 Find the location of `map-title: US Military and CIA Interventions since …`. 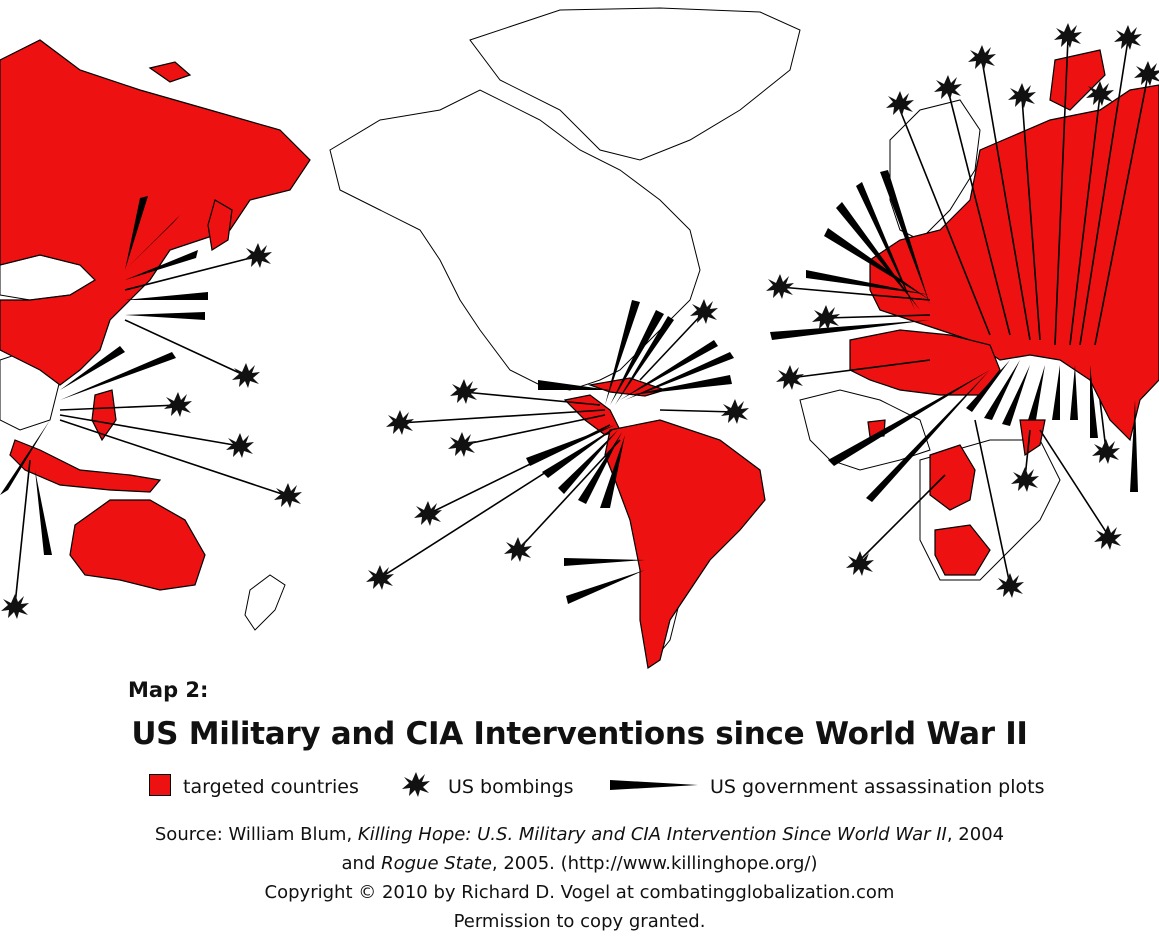

map-title: US Military and CIA Interventions since … is located at coordinates (579, 734).